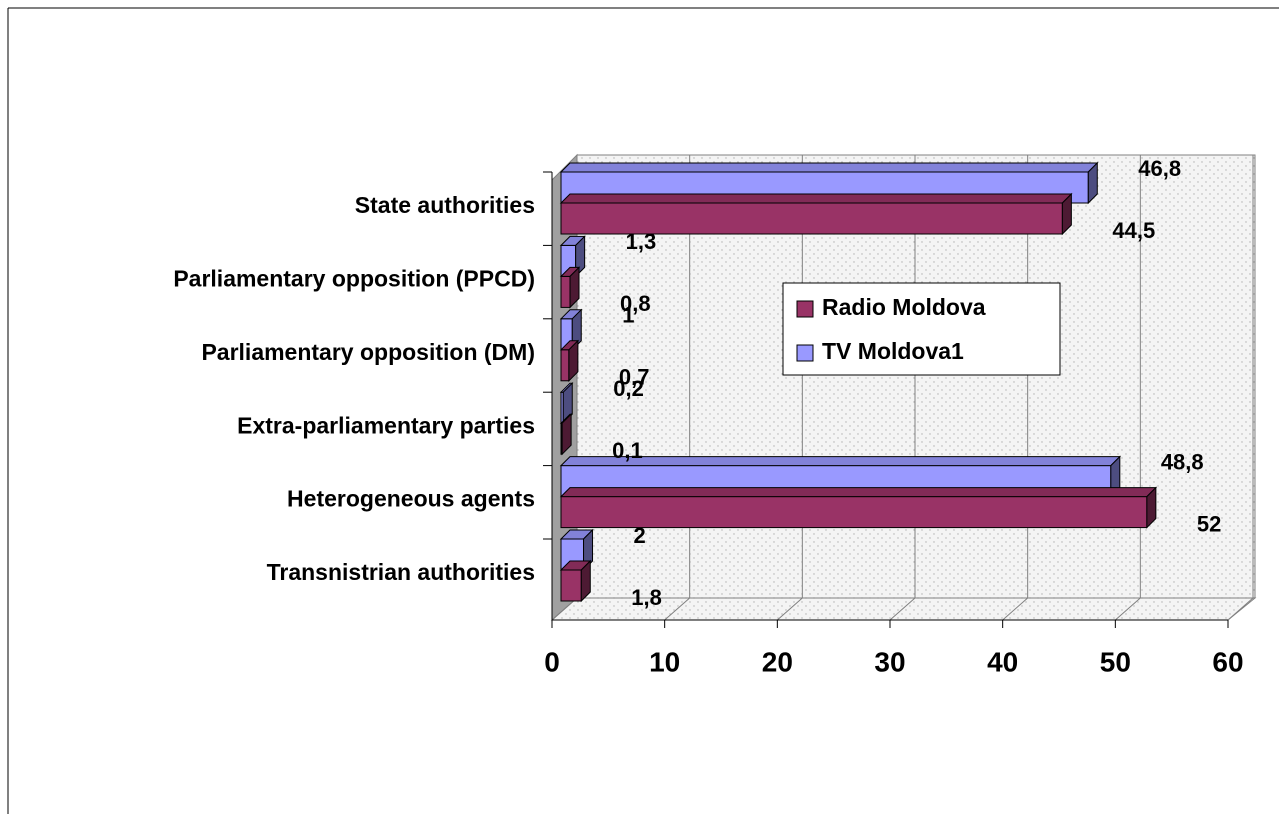  What do you see at coordinates (411, 499) in the screenshot?
I see `category-label: Heterogeneous agents` at bounding box center [411, 499].